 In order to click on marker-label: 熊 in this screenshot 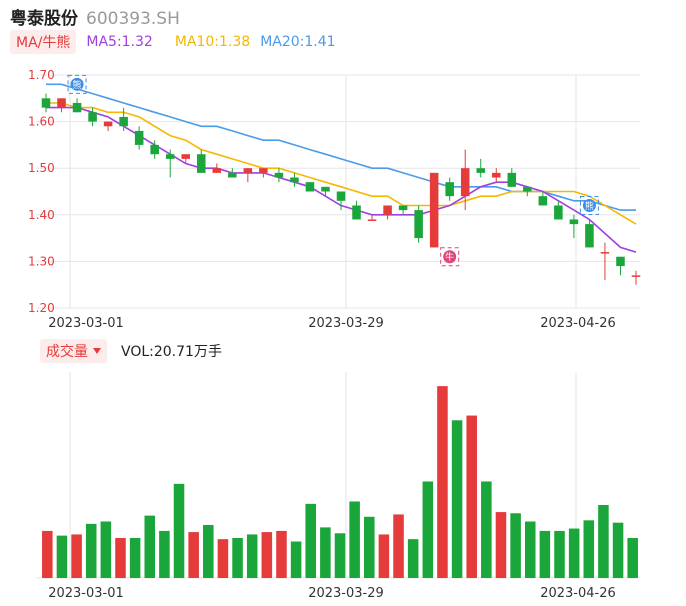, I will do `click(589, 206)`.